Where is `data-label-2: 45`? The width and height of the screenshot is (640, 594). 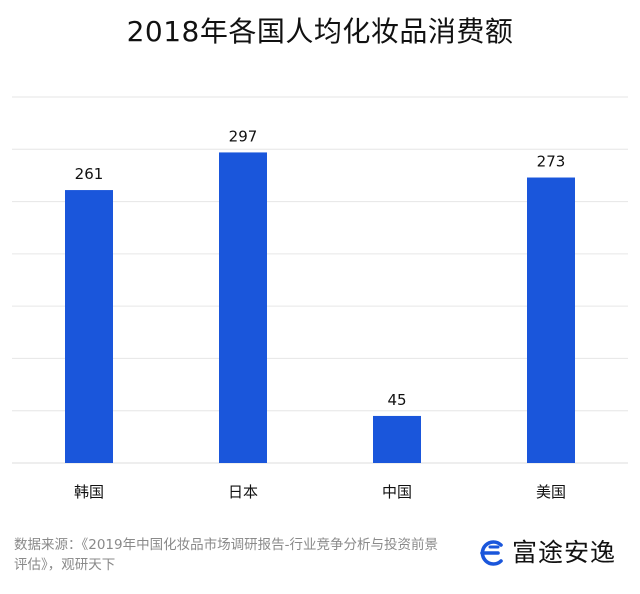
data-label-2: 45 is located at coordinates (396, 400).